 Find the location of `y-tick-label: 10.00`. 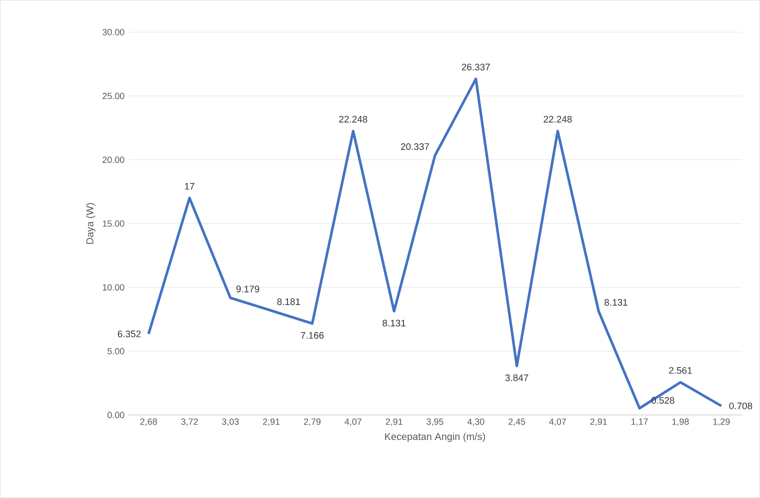

y-tick-label: 10.00 is located at coordinates (113, 287).